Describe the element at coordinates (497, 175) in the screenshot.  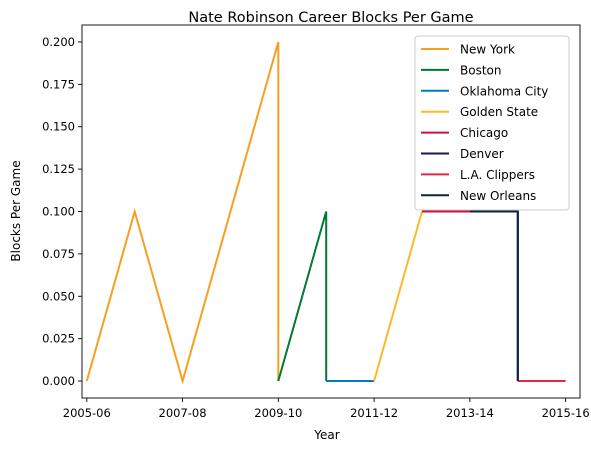
I see `legend-label: L.A. Clippers` at that location.